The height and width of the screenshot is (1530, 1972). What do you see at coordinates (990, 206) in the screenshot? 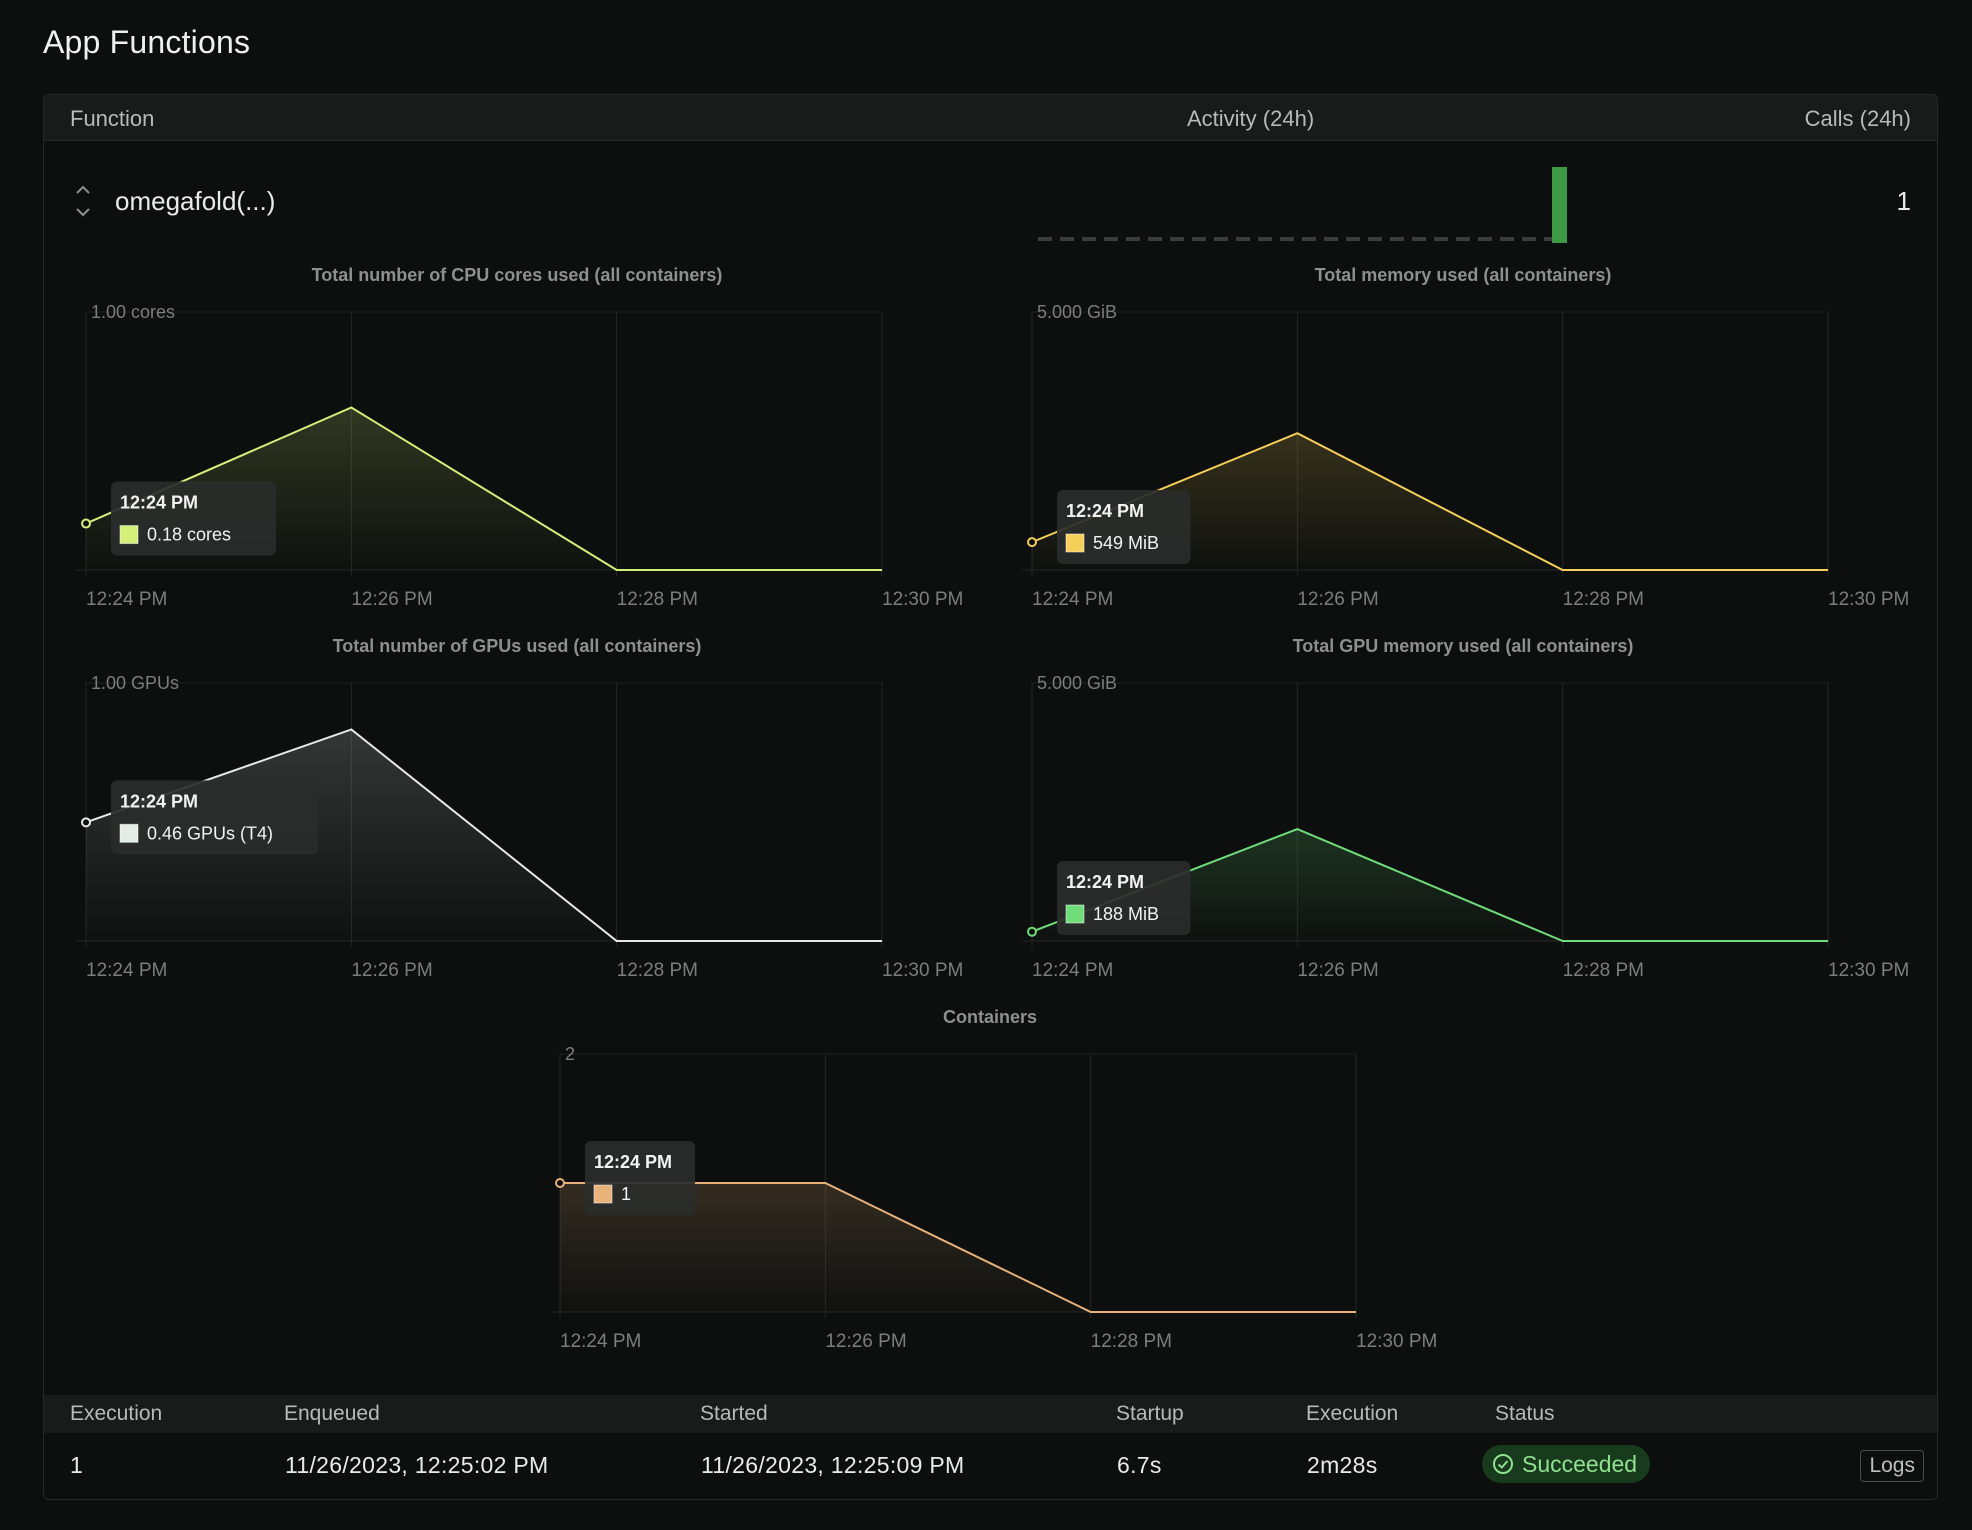
I see `function-row: omegafold(...) 1` at bounding box center [990, 206].